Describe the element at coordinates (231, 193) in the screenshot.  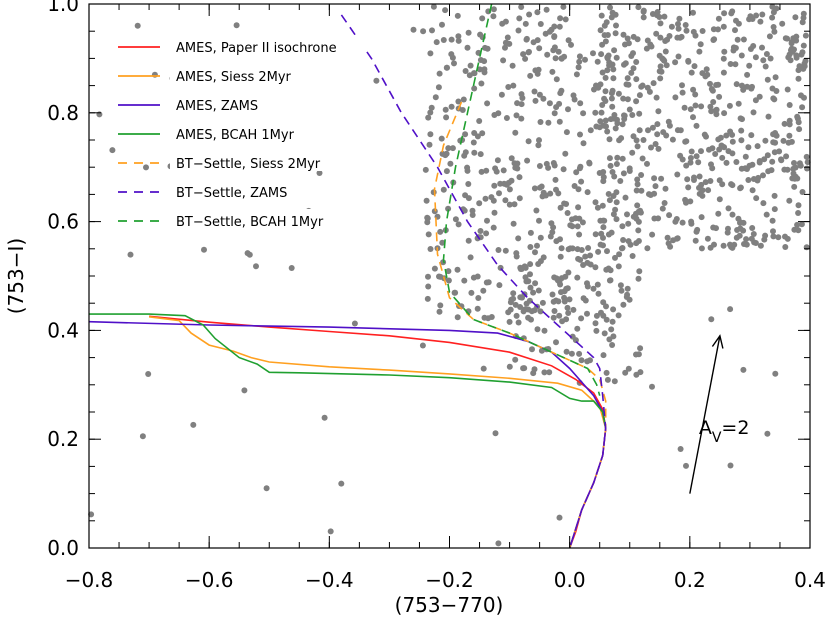
I see `legend-label-6: BT−Settle, ZAMS` at that location.